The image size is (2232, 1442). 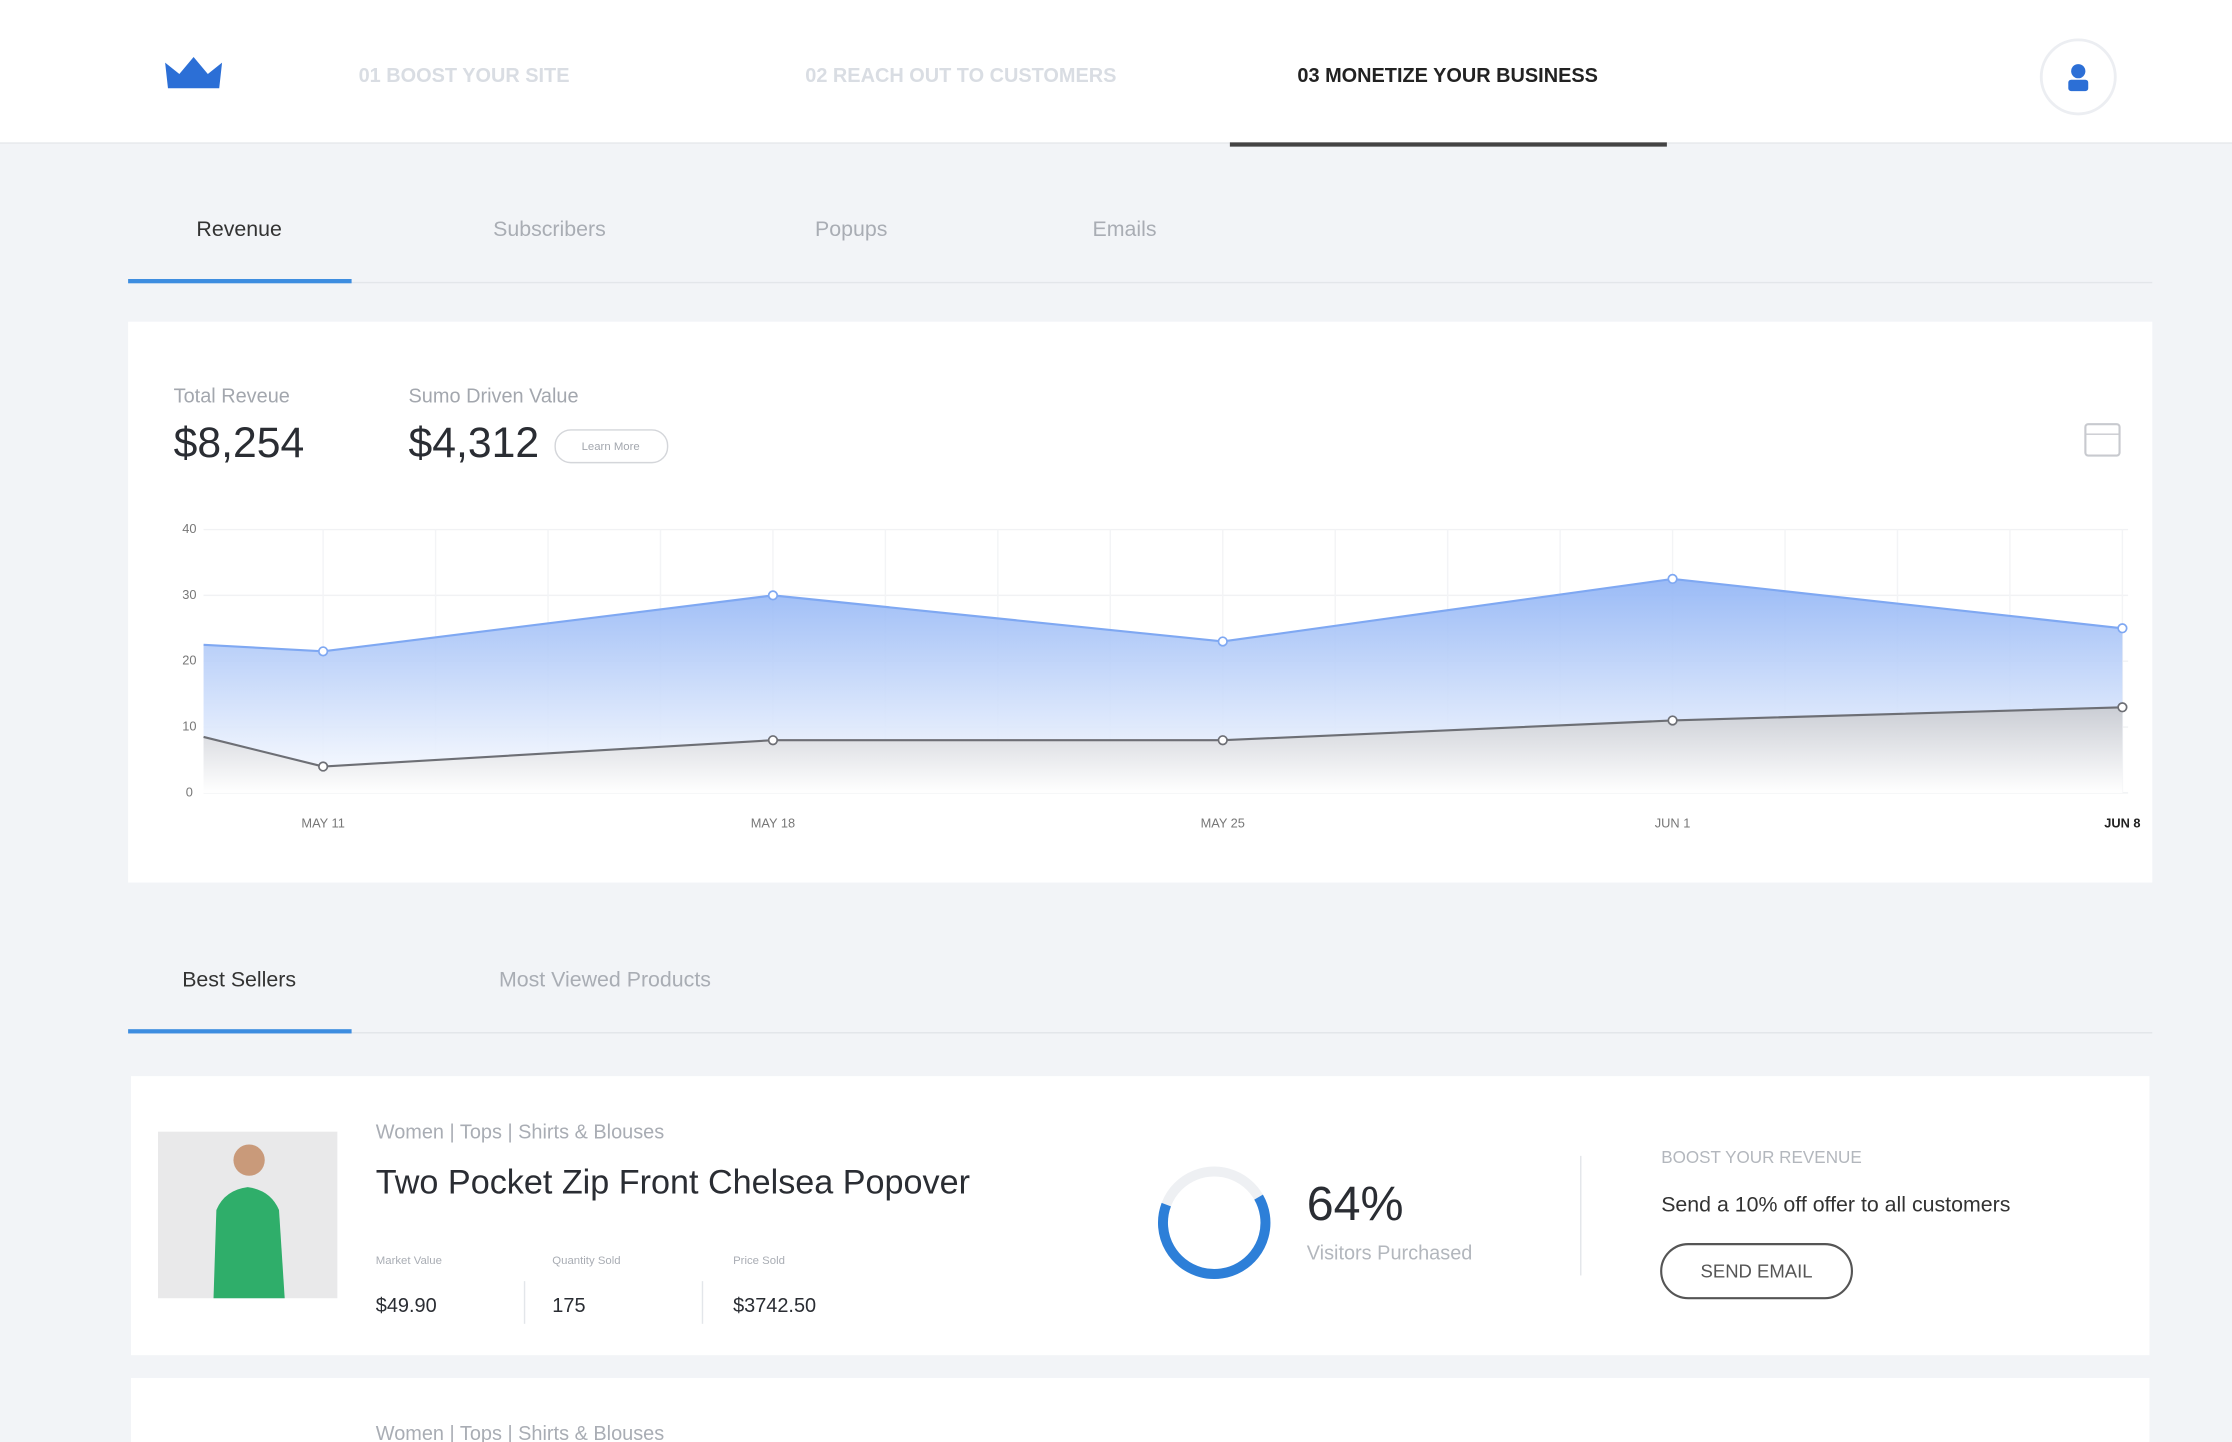 What do you see at coordinates (1125, 229) in the screenshot?
I see `tab: Emails` at bounding box center [1125, 229].